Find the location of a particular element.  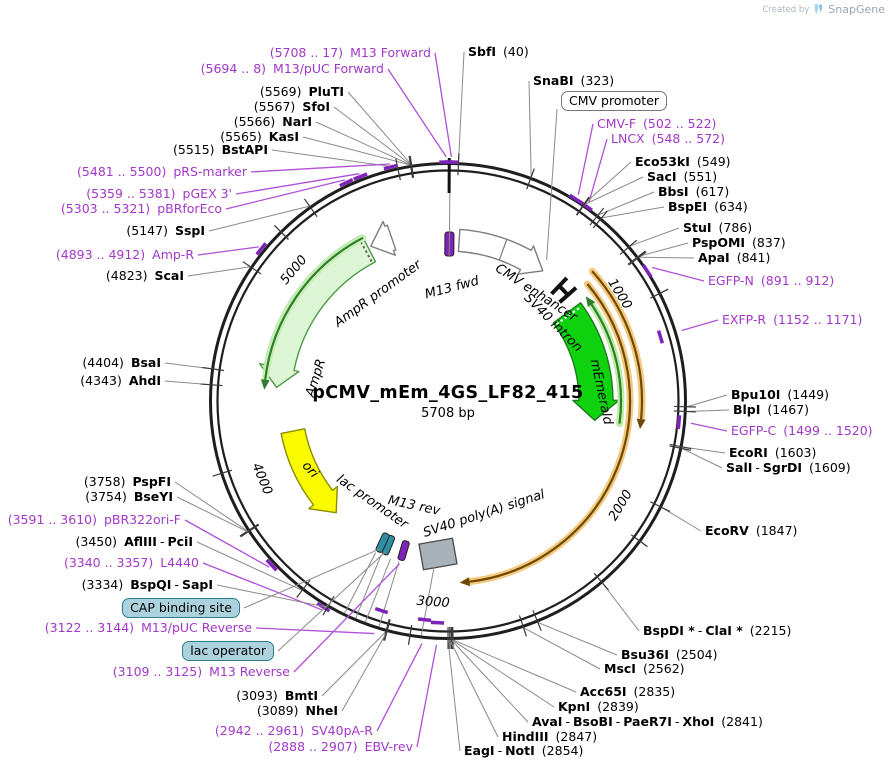

site-position: (3109 .. 3125) is located at coordinates (157, 672).